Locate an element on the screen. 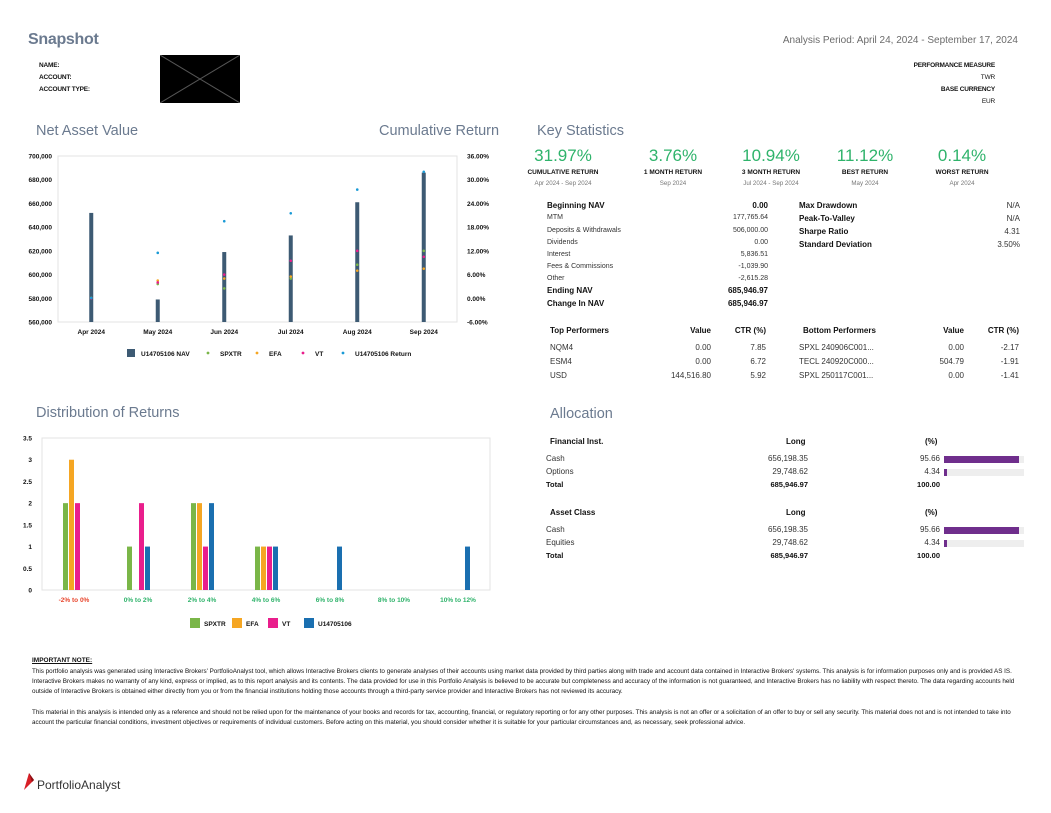 The height and width of the screenshot is (813, 1051). key-stats-title: Key Statistics is located at coordinates (581, 131).